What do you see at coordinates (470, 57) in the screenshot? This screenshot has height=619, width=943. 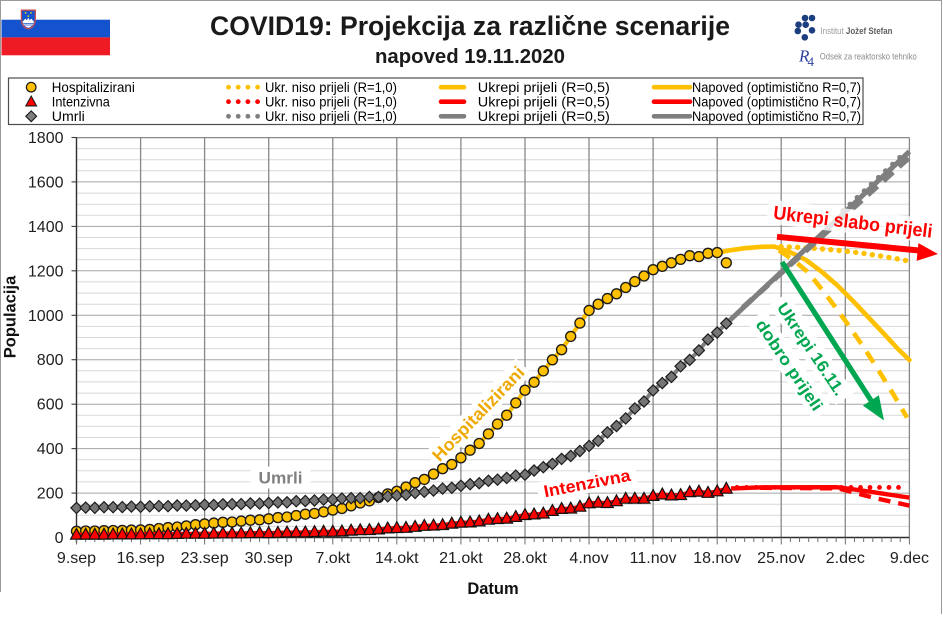 I see `svg-text: napoved 19.11.2020` at bounding box center [470, 57].